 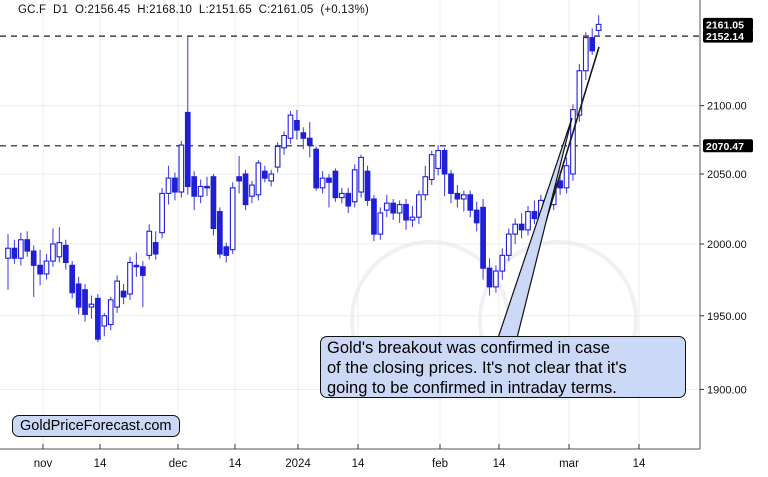 I want to click on x-tick-label: 2024, so click(x=298, y=464).